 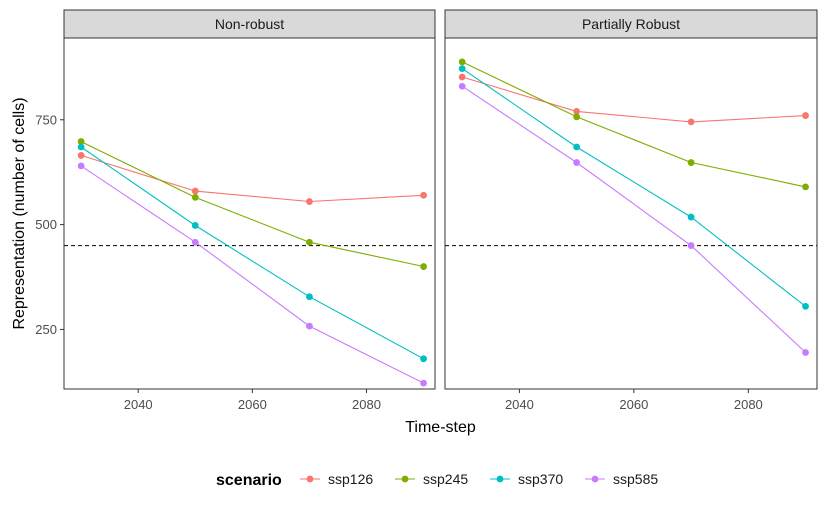 I want to click on legend-item-ssp585: ssp585, so click(x=621, y=479).